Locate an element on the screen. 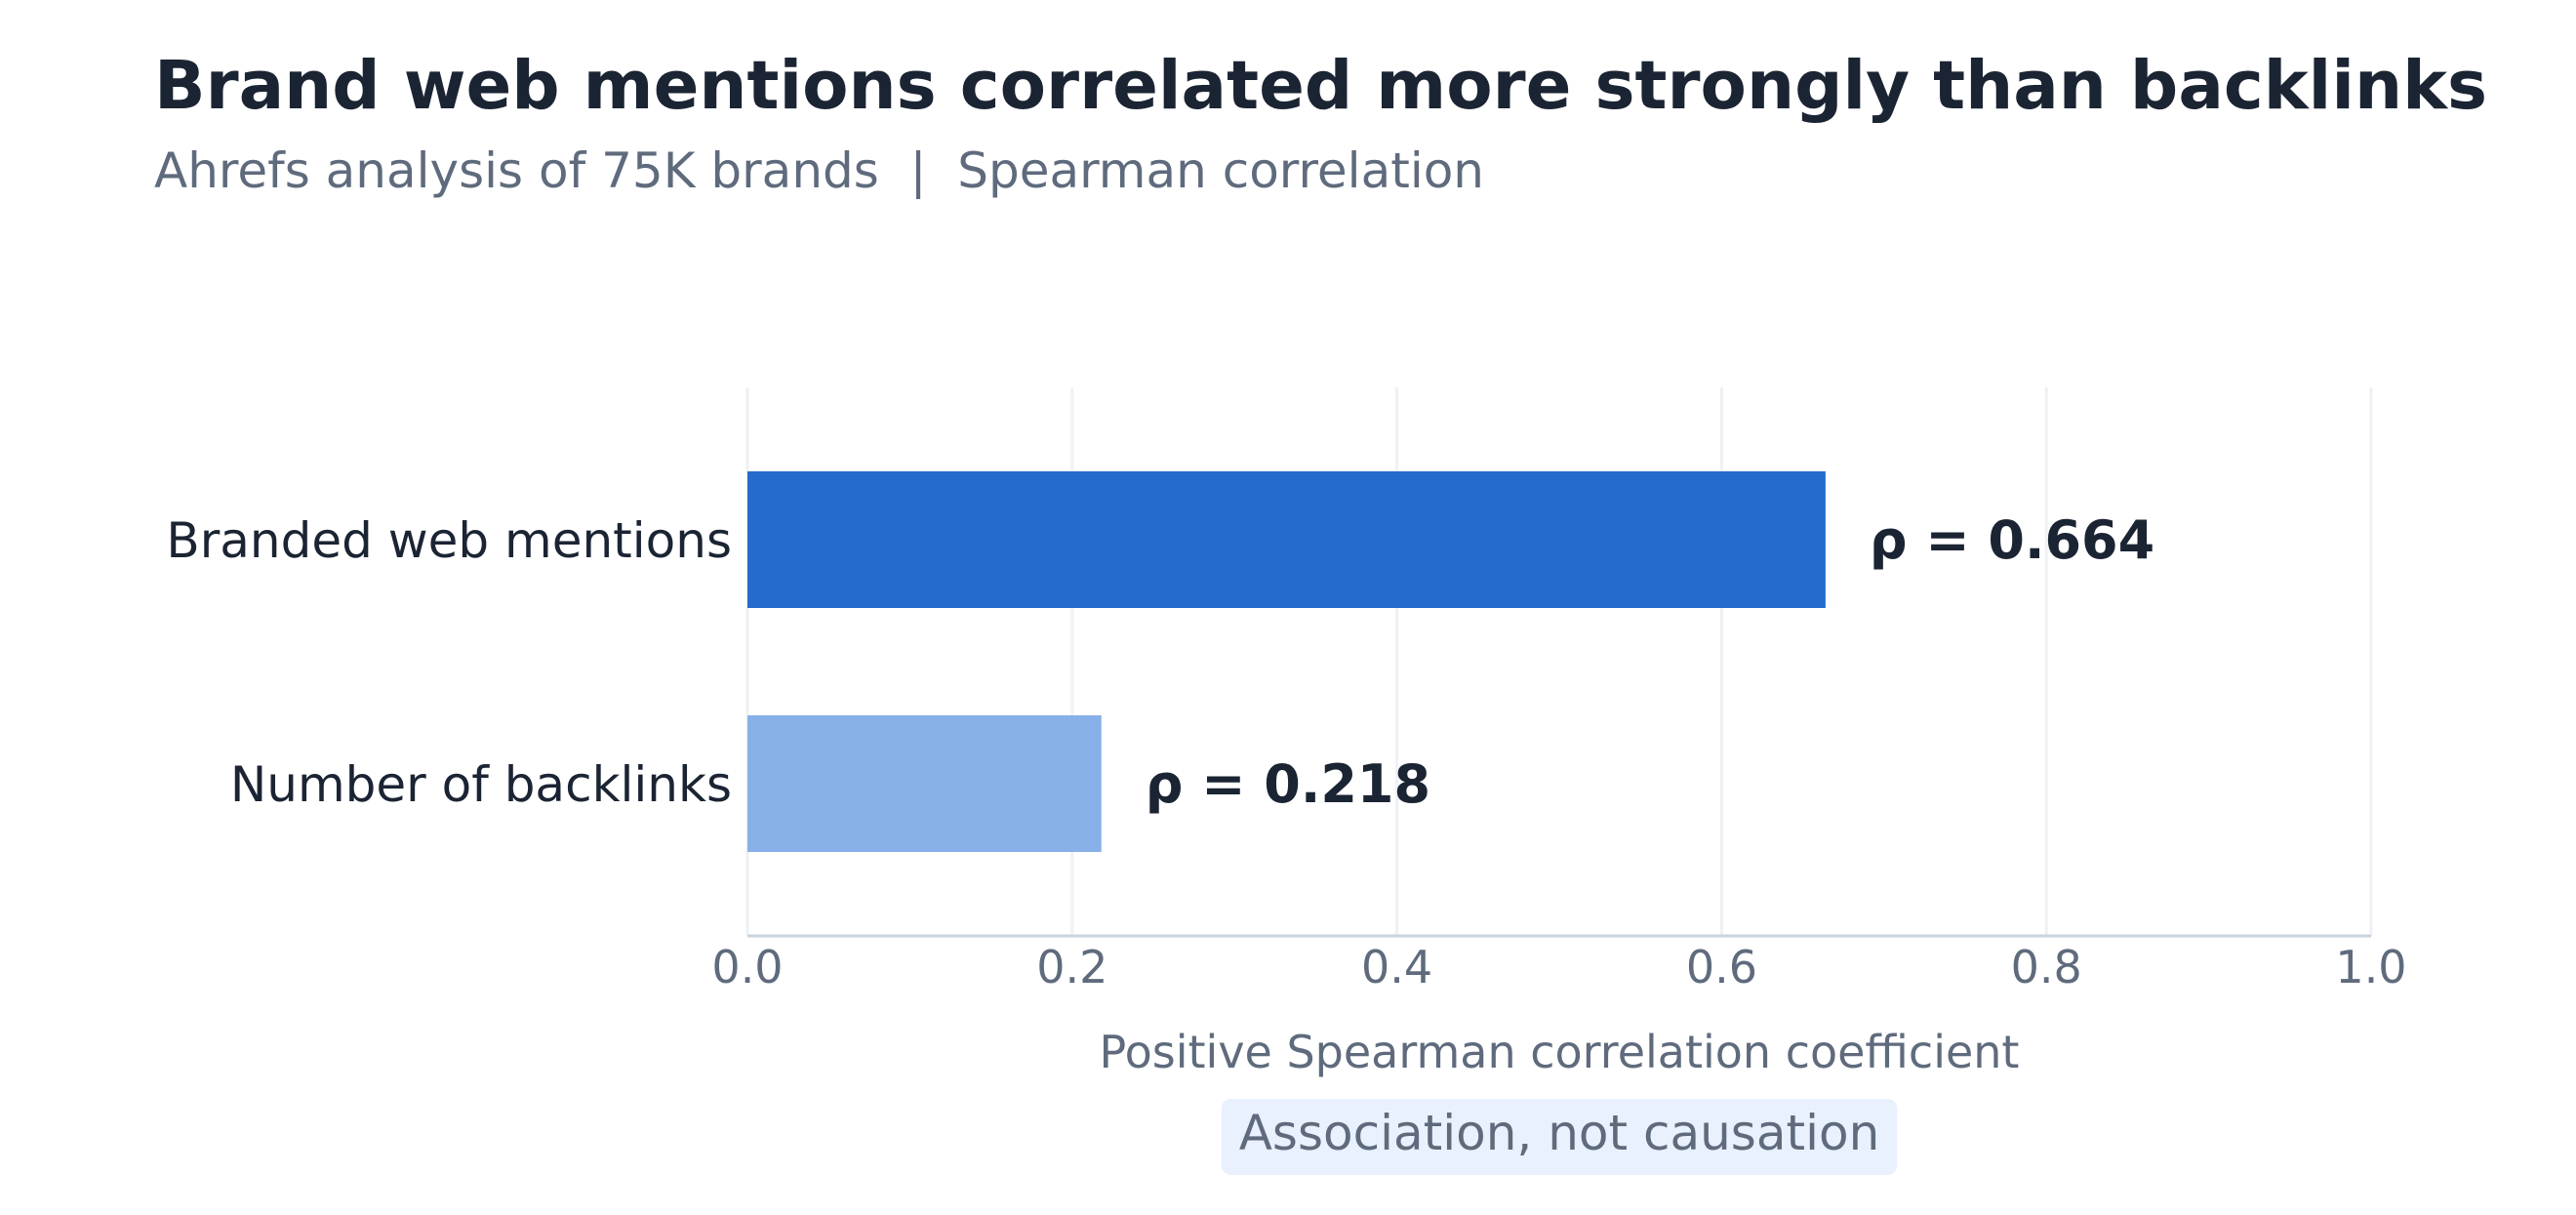  x-tick-label-5: 1.0 is located at coordinates (2370, 967).